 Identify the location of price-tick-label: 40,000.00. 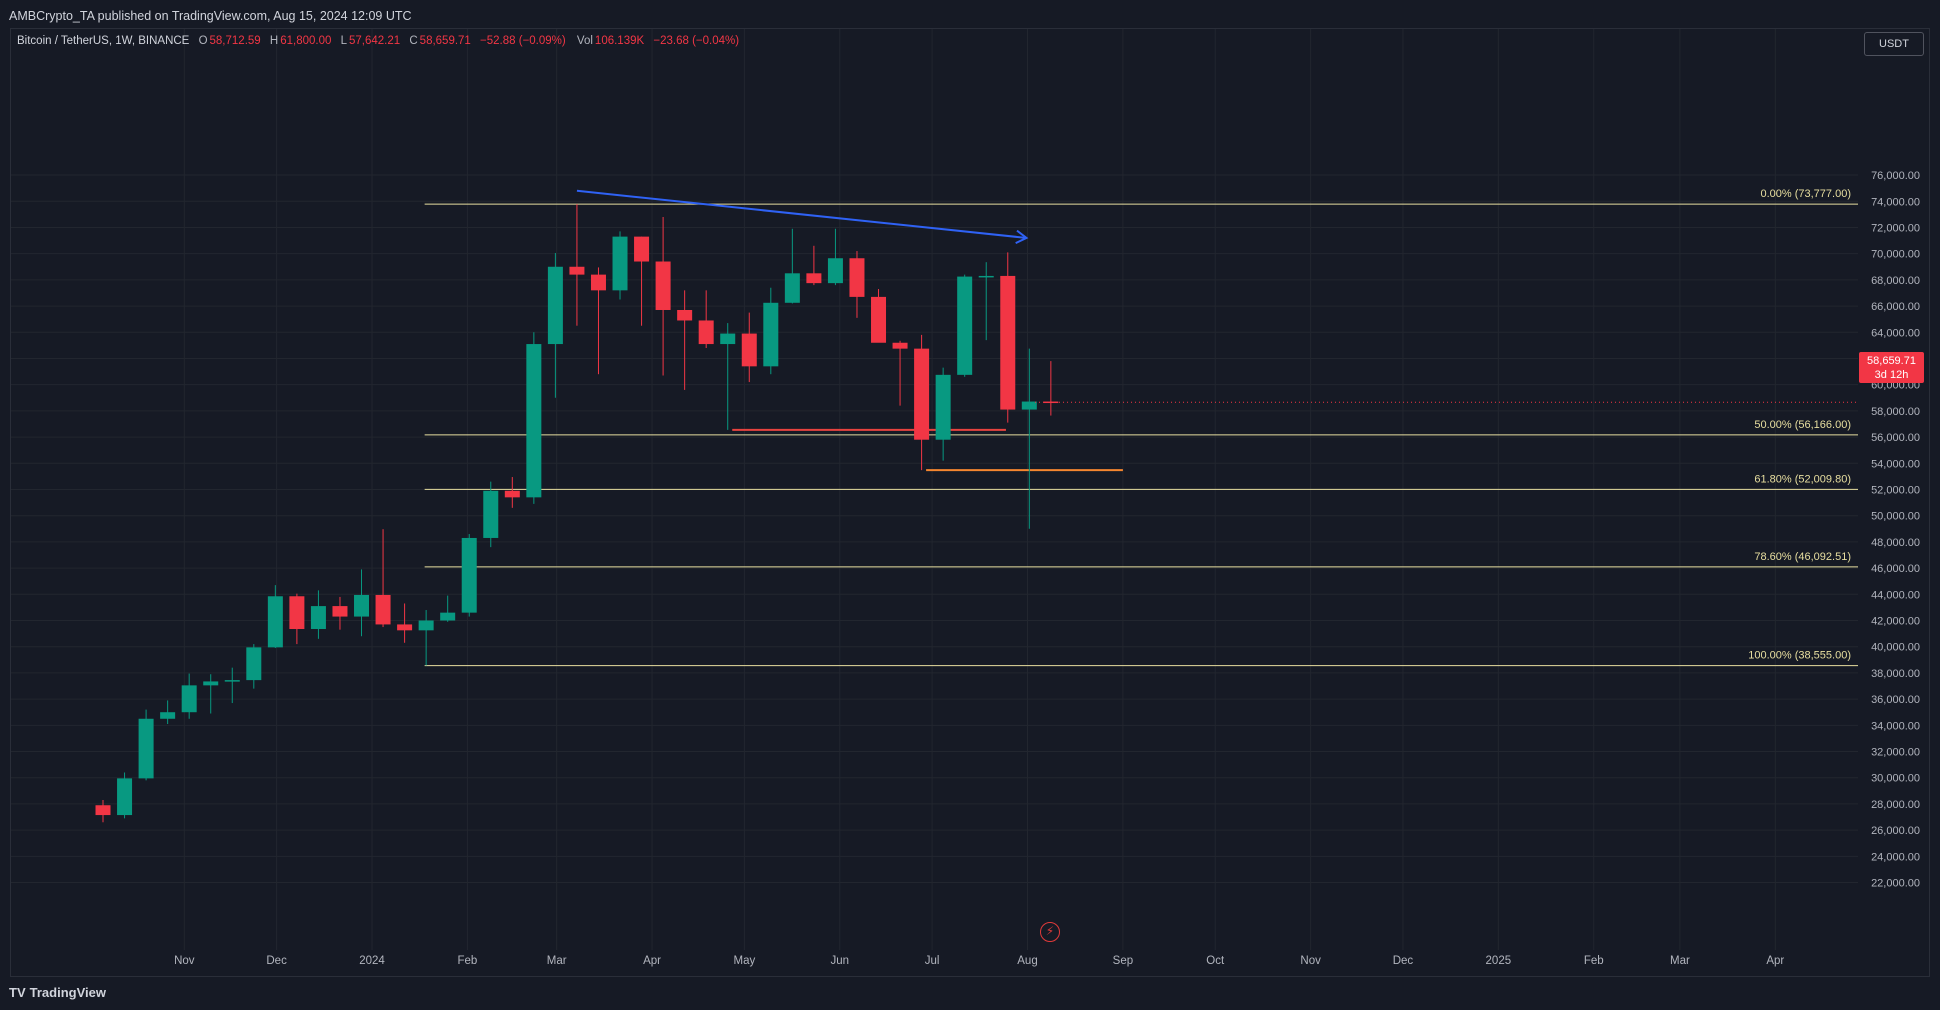
(1895, 648).